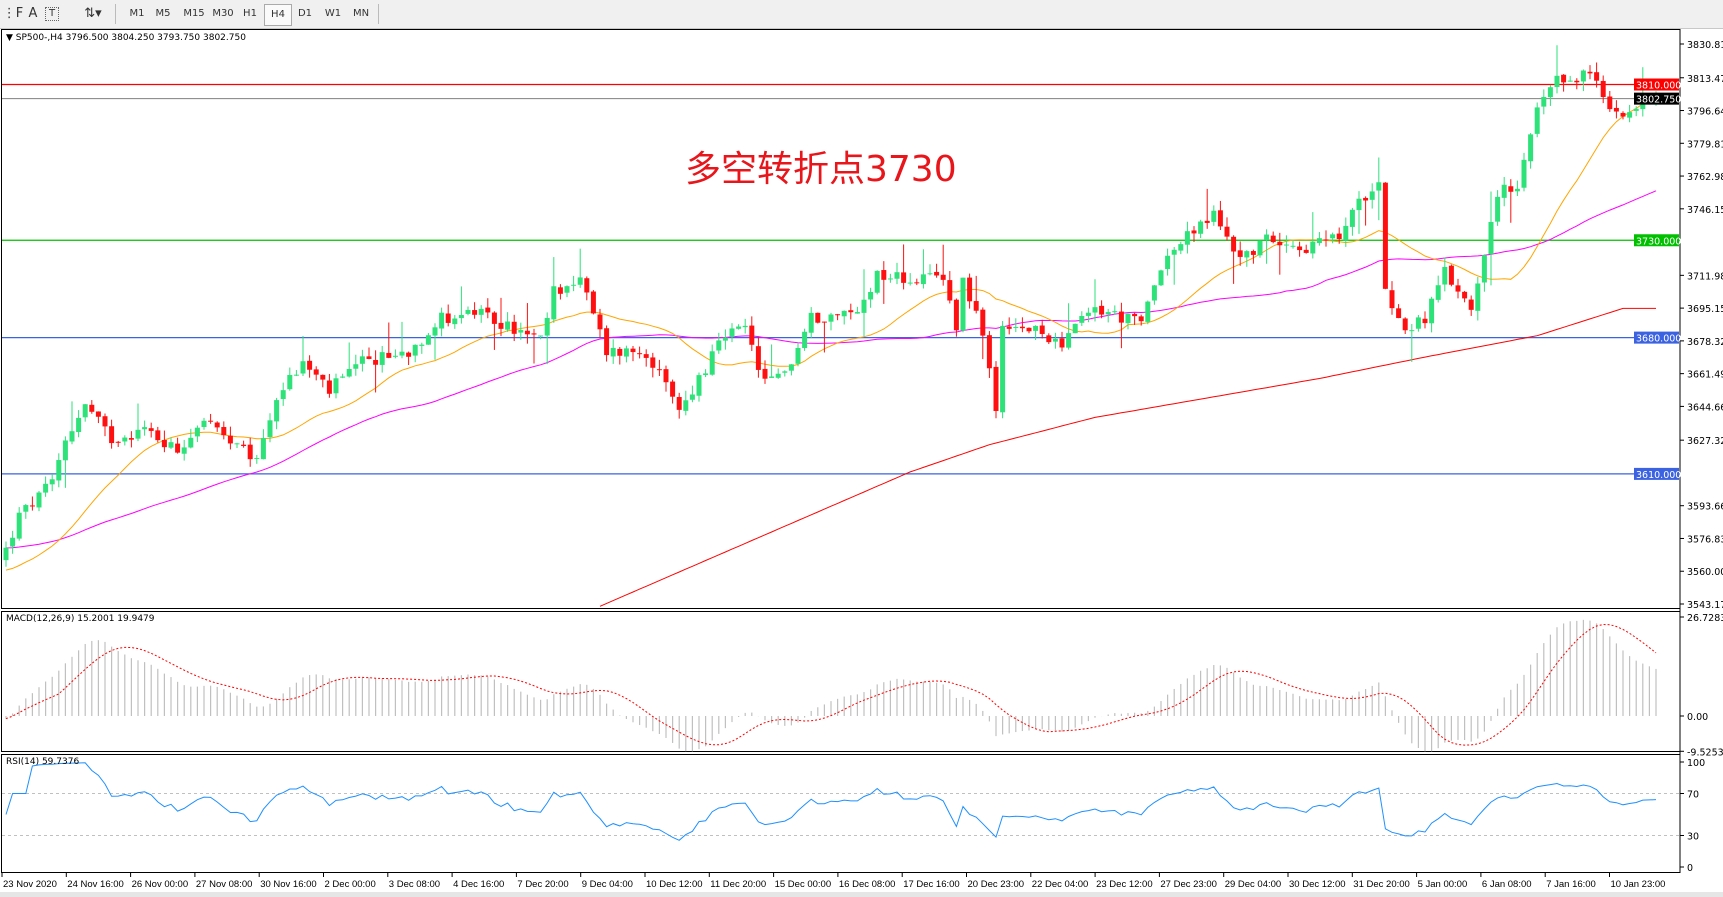 This screenshot has width=1723, height=897. Describe the element at coordinates (13, 13) in the screenshot. I see `fibonacci-icon: ⋮F` at that location.